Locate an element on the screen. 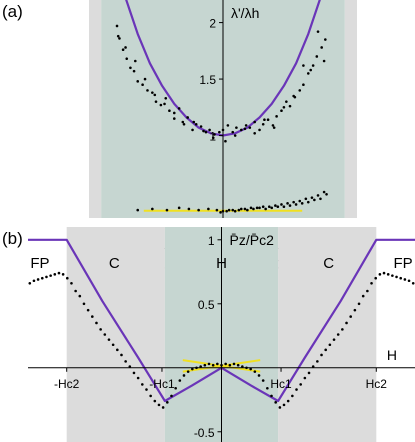 The image size is (415, 442). background-band is located at coordinates (327, 334).